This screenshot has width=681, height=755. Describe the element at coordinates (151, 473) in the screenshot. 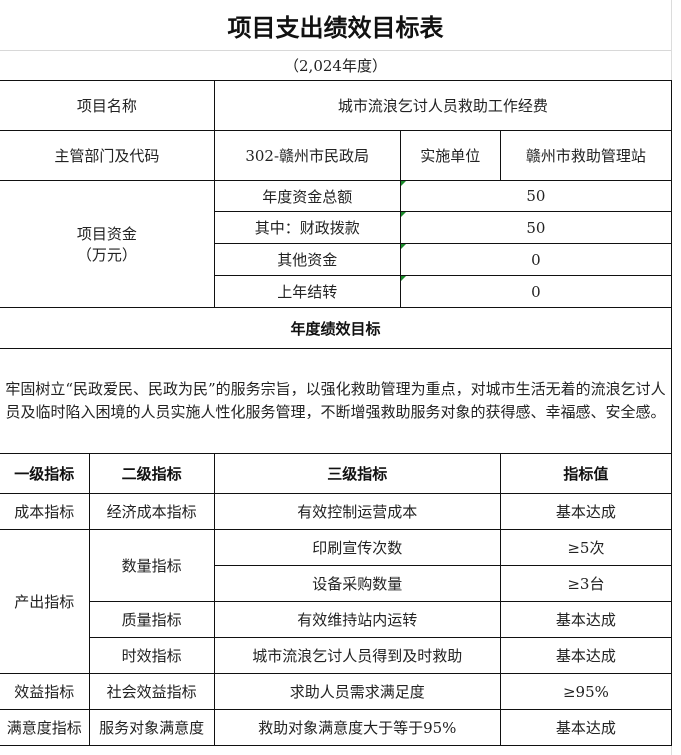

I see `header-l2: 二级指标` at that location.